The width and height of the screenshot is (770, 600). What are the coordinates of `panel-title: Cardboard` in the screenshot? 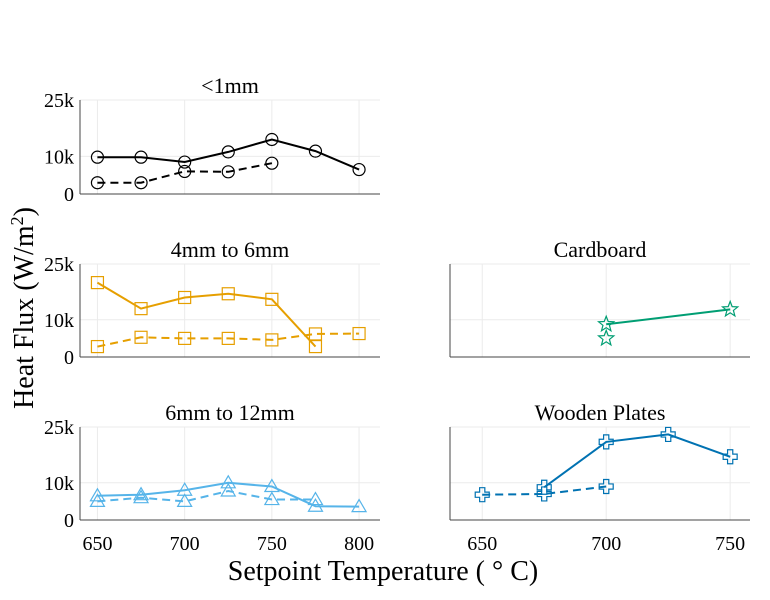 It's located at (600, 249).